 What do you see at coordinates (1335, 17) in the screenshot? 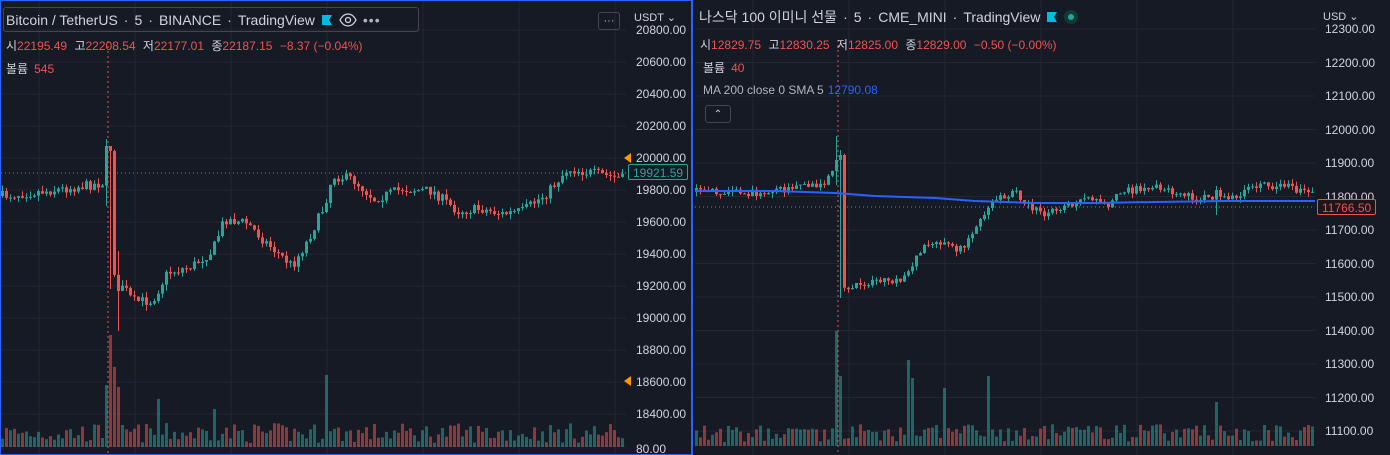
I see `currency-label: USD` at bounding box center [1335, 17].